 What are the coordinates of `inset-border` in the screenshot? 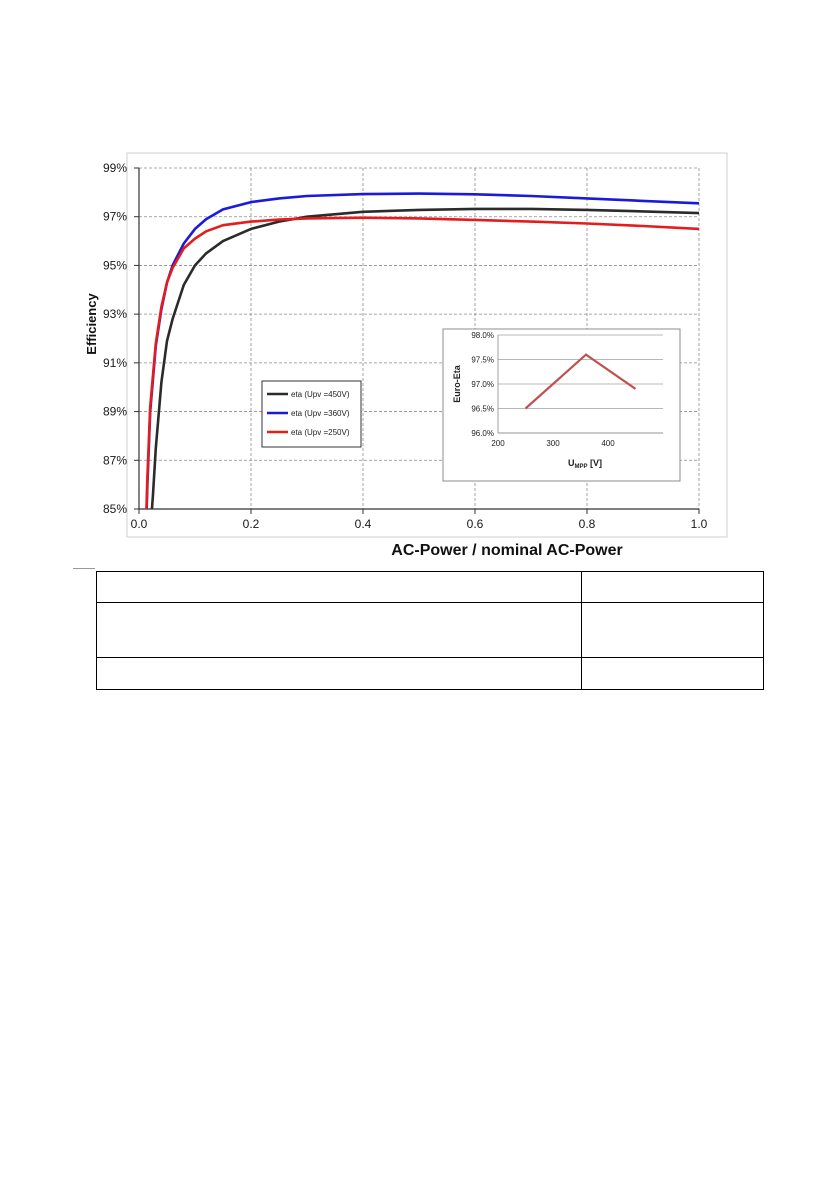 It's located at (561, 405).